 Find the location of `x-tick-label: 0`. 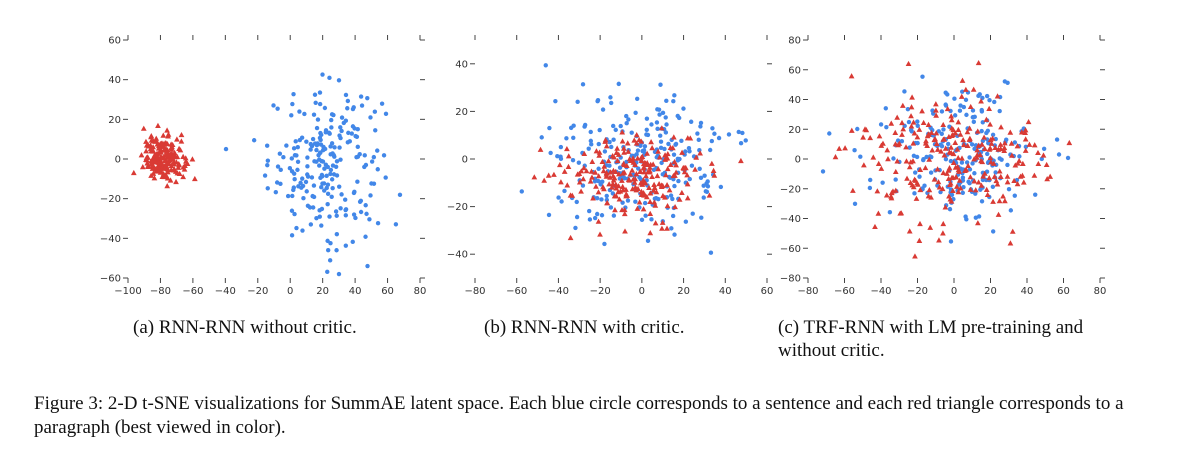

x-tick-label: 0 is located at coordinates (642, 291).